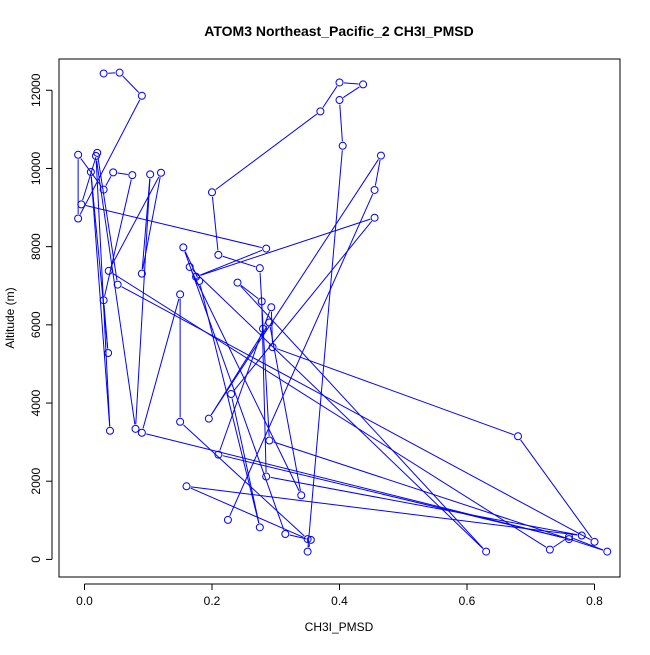  Describe the element at coordinates (36, 481) in the screenshot. I see `y-tick-label: 2000` at that location.